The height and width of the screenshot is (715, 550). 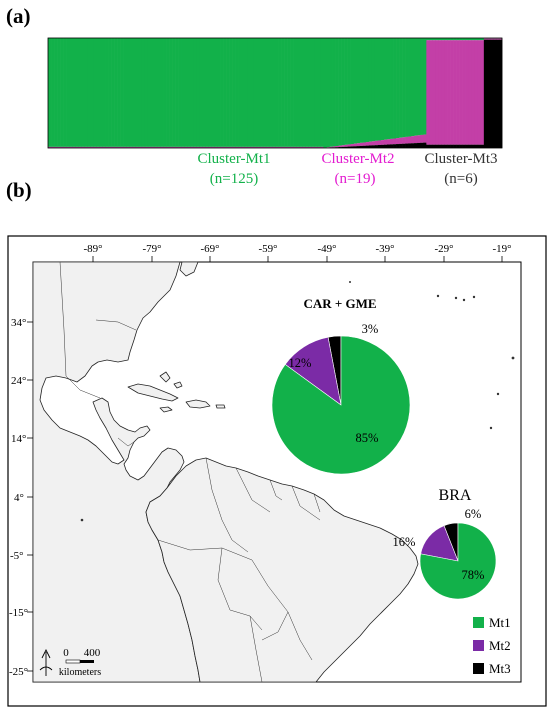 What do you see at coordinates (233, 159) in the screenshot?
I see `cluster-mt1-label: Cluster-Mt1` at bounding box center [233, 159].